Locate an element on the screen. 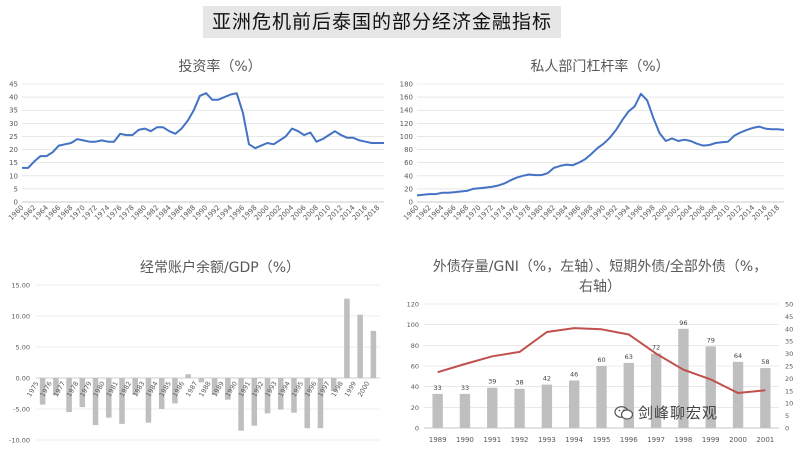 The width and height of the screenshot is (800, 450). leverage-y-tick: 20 is located at coordinates (408, 189).